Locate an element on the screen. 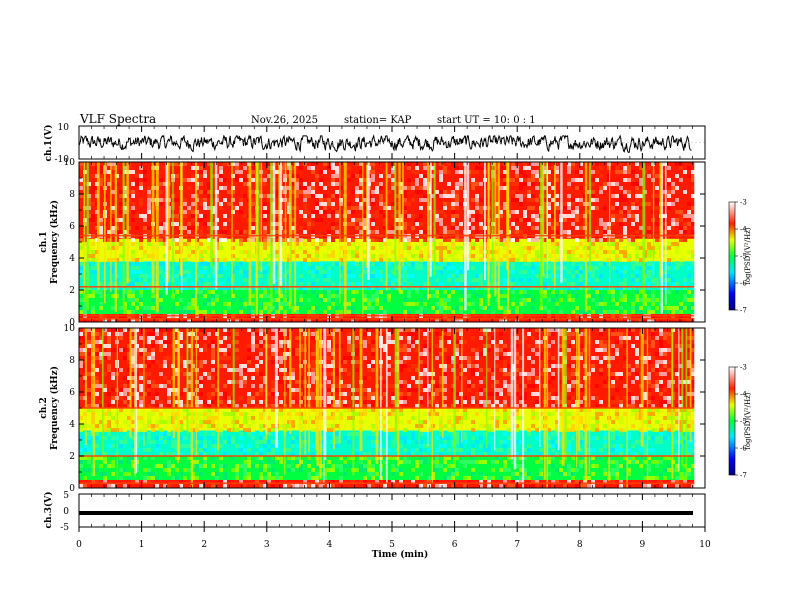 The width and height of the screenshot is (792, 612). ch1-cb-tick-label-1: -4 is located at coordinates (743, 230).